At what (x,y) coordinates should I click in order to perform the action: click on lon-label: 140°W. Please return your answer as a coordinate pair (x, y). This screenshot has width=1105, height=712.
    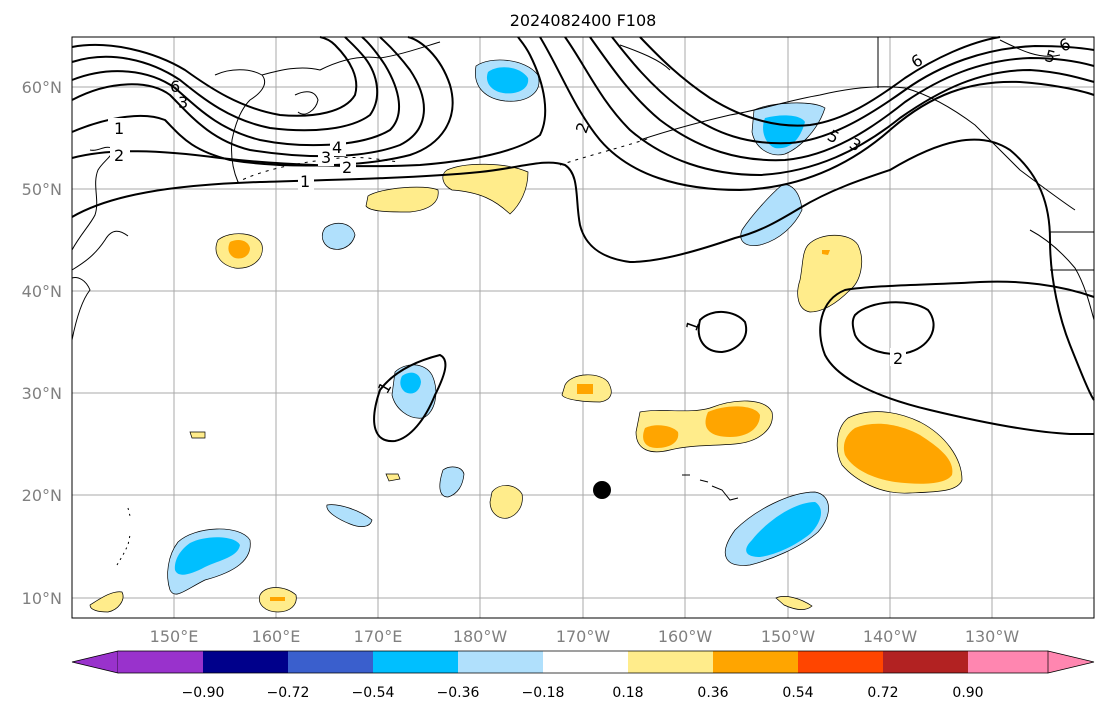
    Looking at the image, I should click on (890, 636).